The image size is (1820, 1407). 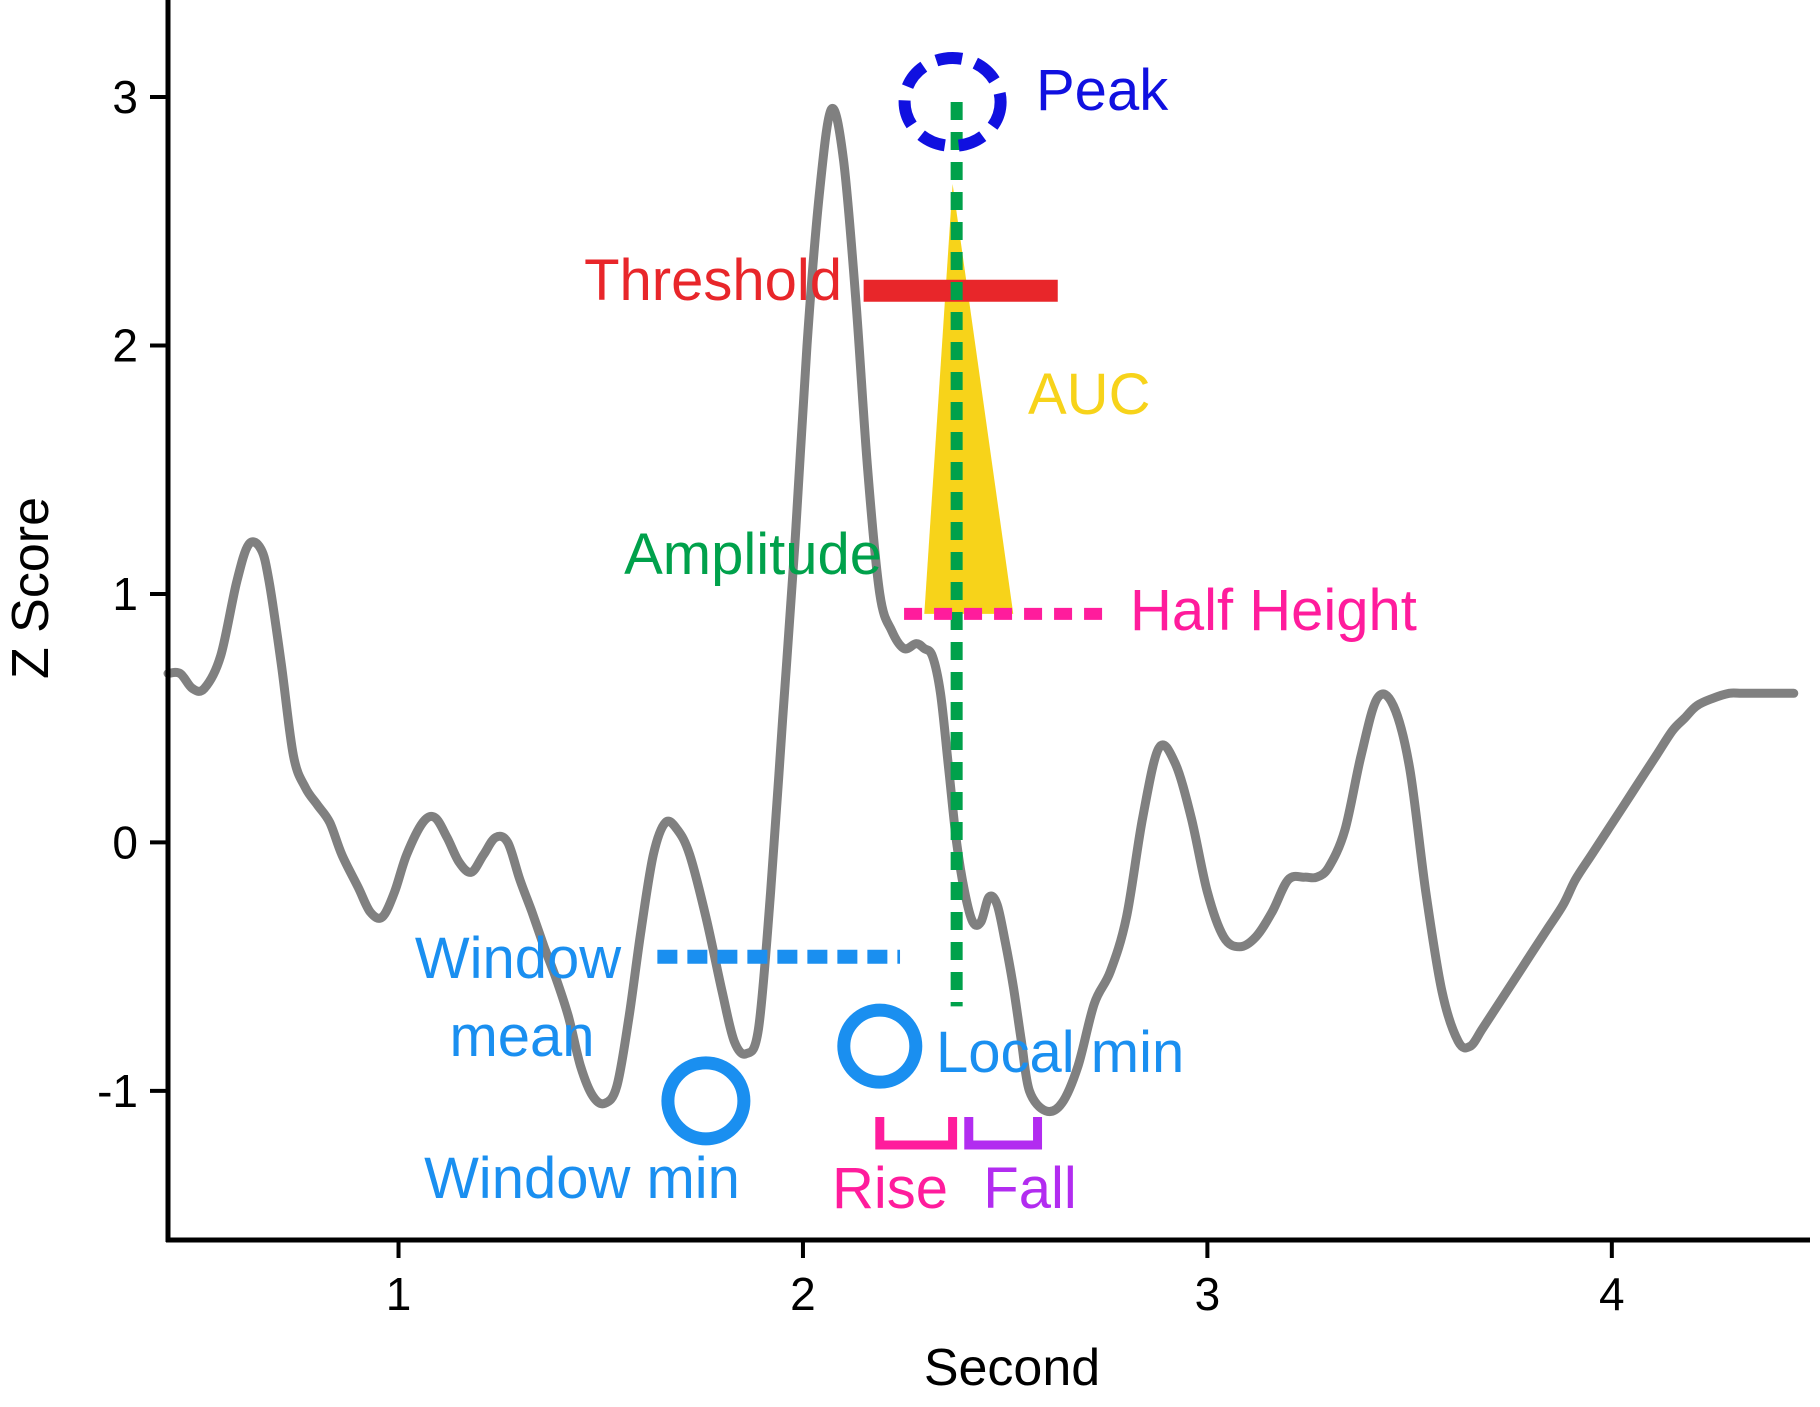 What do you see at coordinates (518, 958) in the screenshot?
I see `window-mean-label-line1: Window` at bounding box center [518, 958].